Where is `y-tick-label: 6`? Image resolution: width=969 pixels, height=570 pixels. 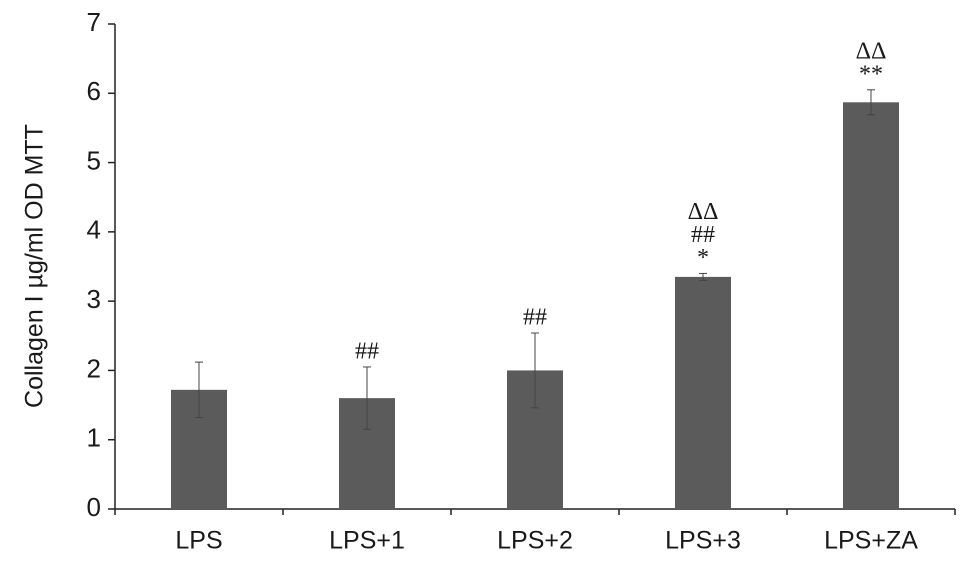 y-tick-label: 6 is located at coordinates (94, 91).